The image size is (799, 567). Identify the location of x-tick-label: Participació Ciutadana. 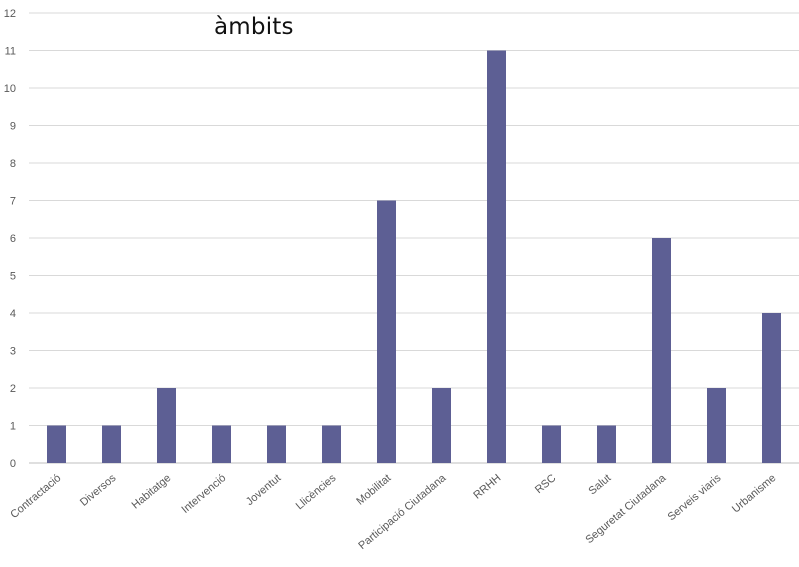
(402, 512).